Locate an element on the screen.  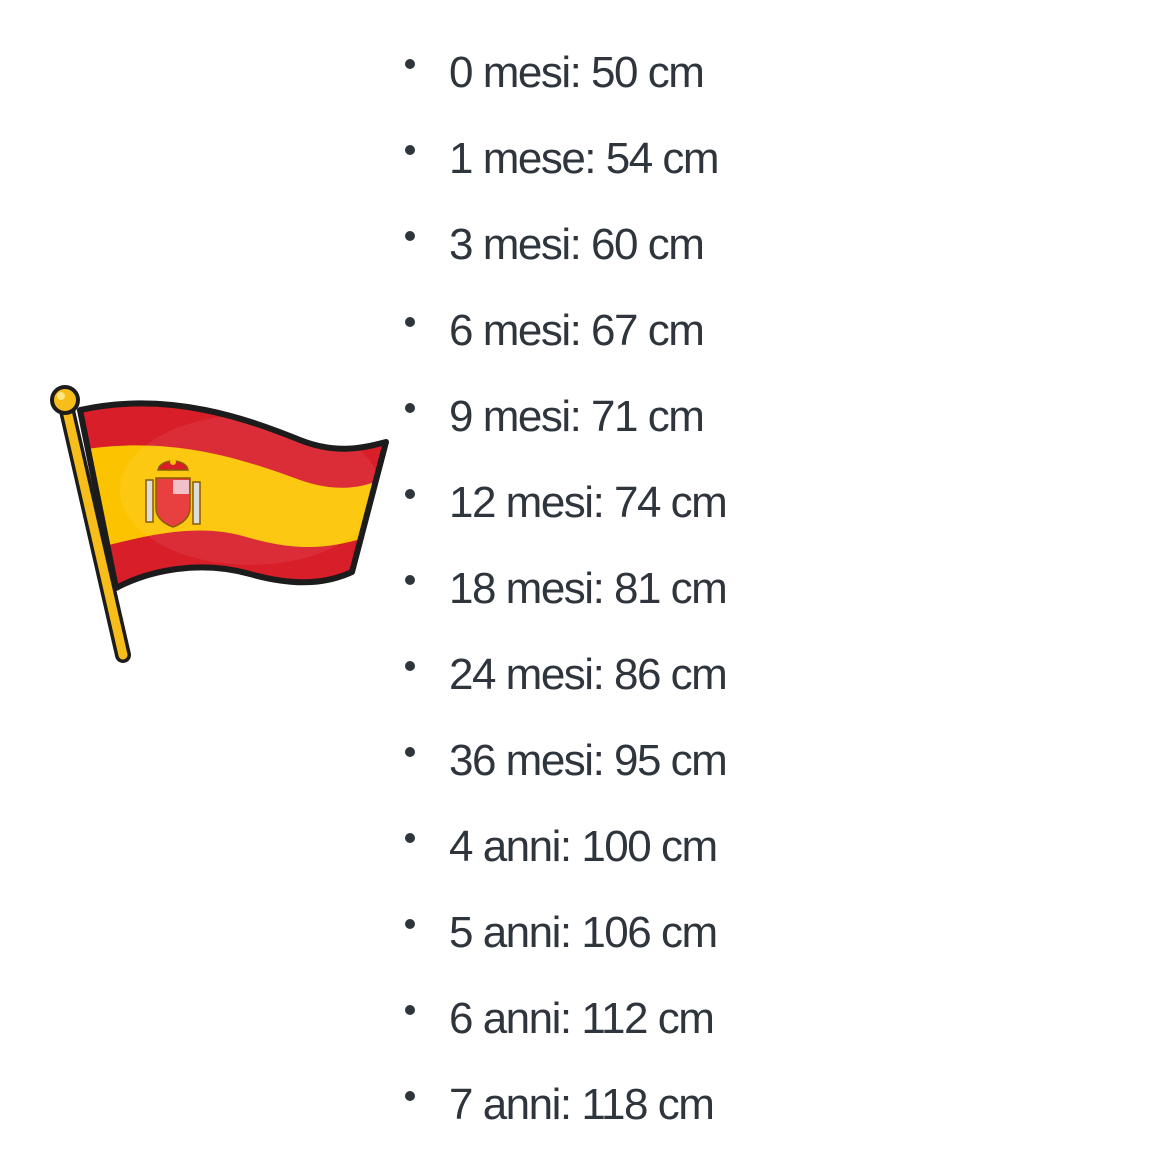
list-item-label: 18 mesi: 81 cm is located at coordinates (588, 588).